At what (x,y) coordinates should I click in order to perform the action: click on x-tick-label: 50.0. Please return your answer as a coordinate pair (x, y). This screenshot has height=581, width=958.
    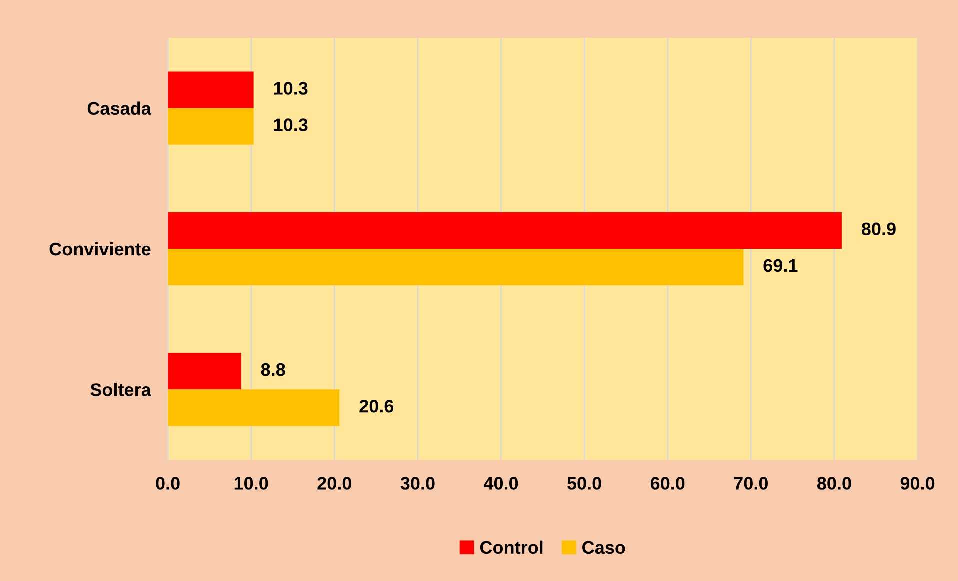
    Looking at the image, I should click on (585, 483).